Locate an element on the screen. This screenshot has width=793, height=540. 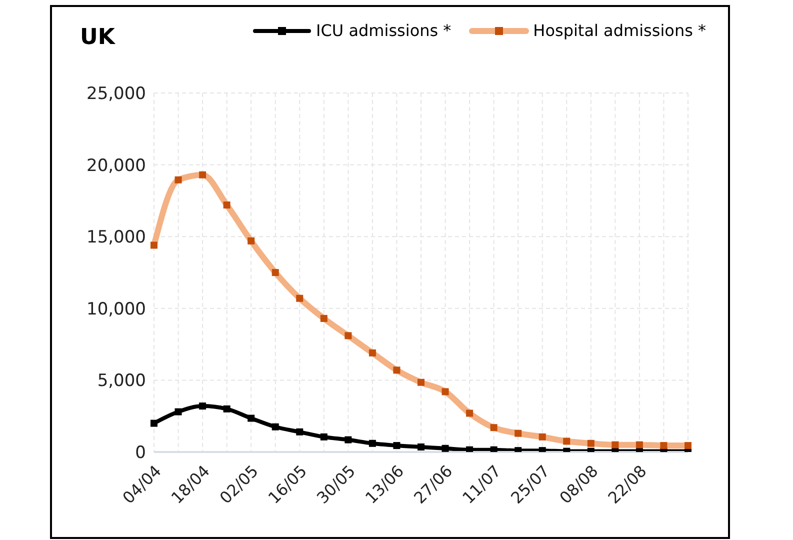
y-tick-label: 0 is located at coordinates (140, 453).